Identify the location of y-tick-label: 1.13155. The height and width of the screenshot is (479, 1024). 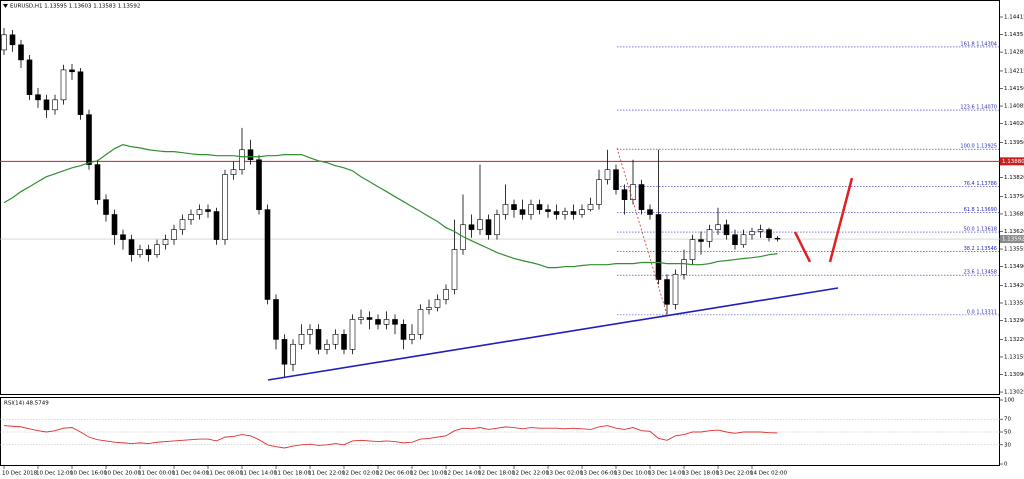
(1014, 357).